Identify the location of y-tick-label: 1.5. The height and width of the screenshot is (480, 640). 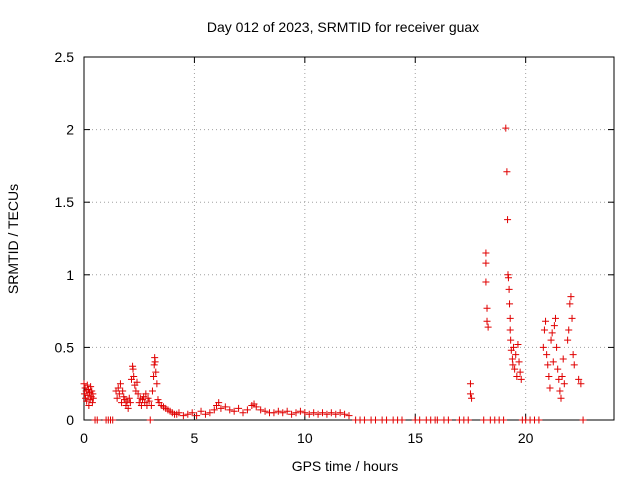
(65, 202).